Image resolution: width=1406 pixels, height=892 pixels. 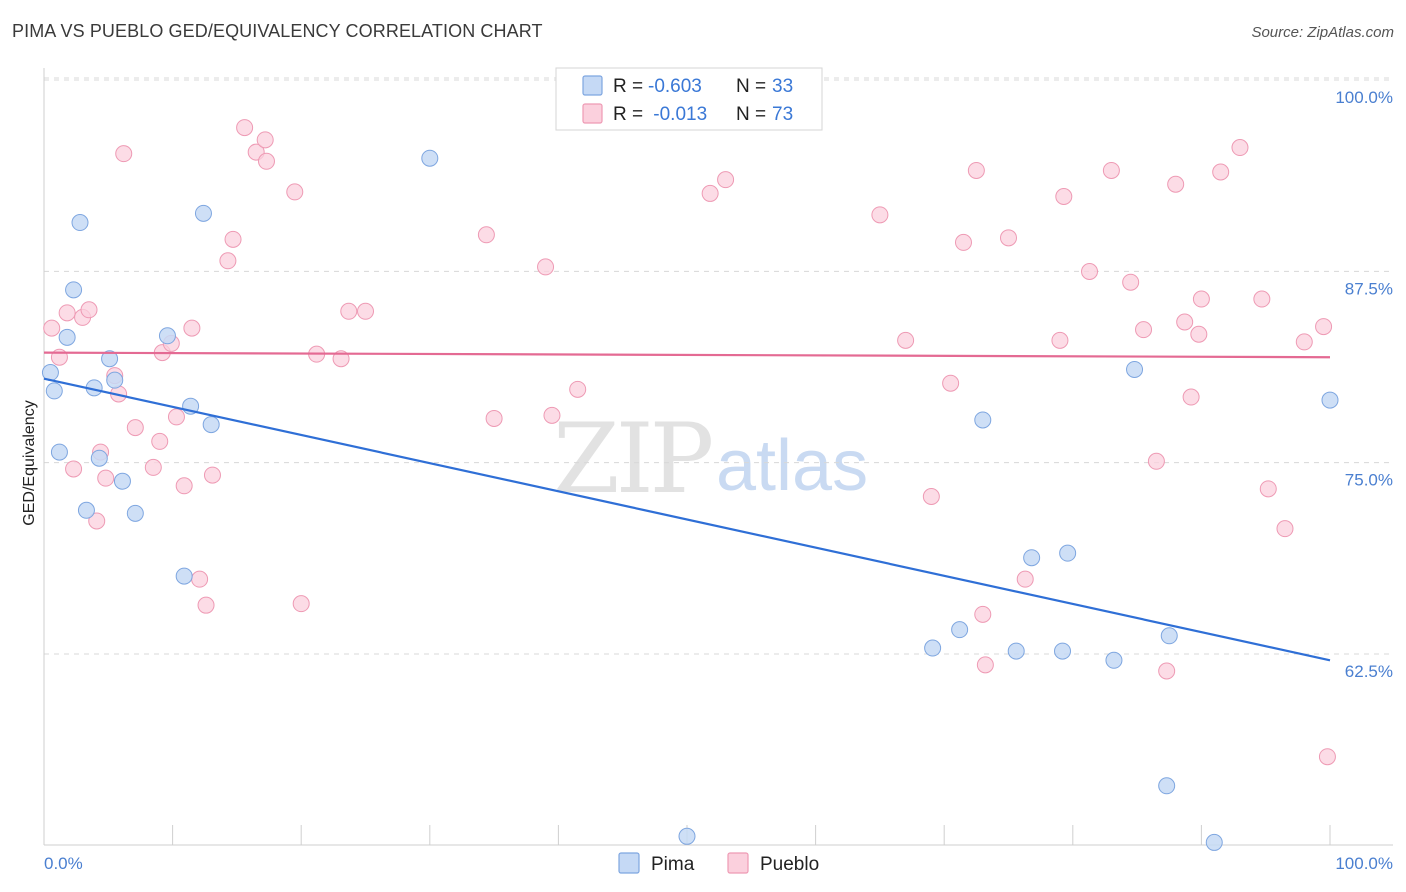 I want to click on y-tick-label: 87.5%, so click(x=1369, y=288).